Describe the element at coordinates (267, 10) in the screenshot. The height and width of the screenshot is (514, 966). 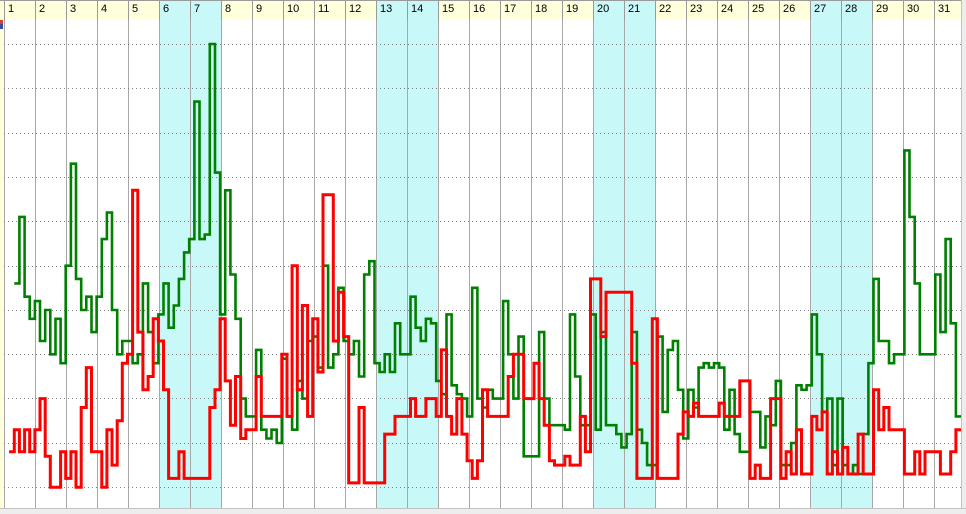
I see `day-header-9: 9` at that location.